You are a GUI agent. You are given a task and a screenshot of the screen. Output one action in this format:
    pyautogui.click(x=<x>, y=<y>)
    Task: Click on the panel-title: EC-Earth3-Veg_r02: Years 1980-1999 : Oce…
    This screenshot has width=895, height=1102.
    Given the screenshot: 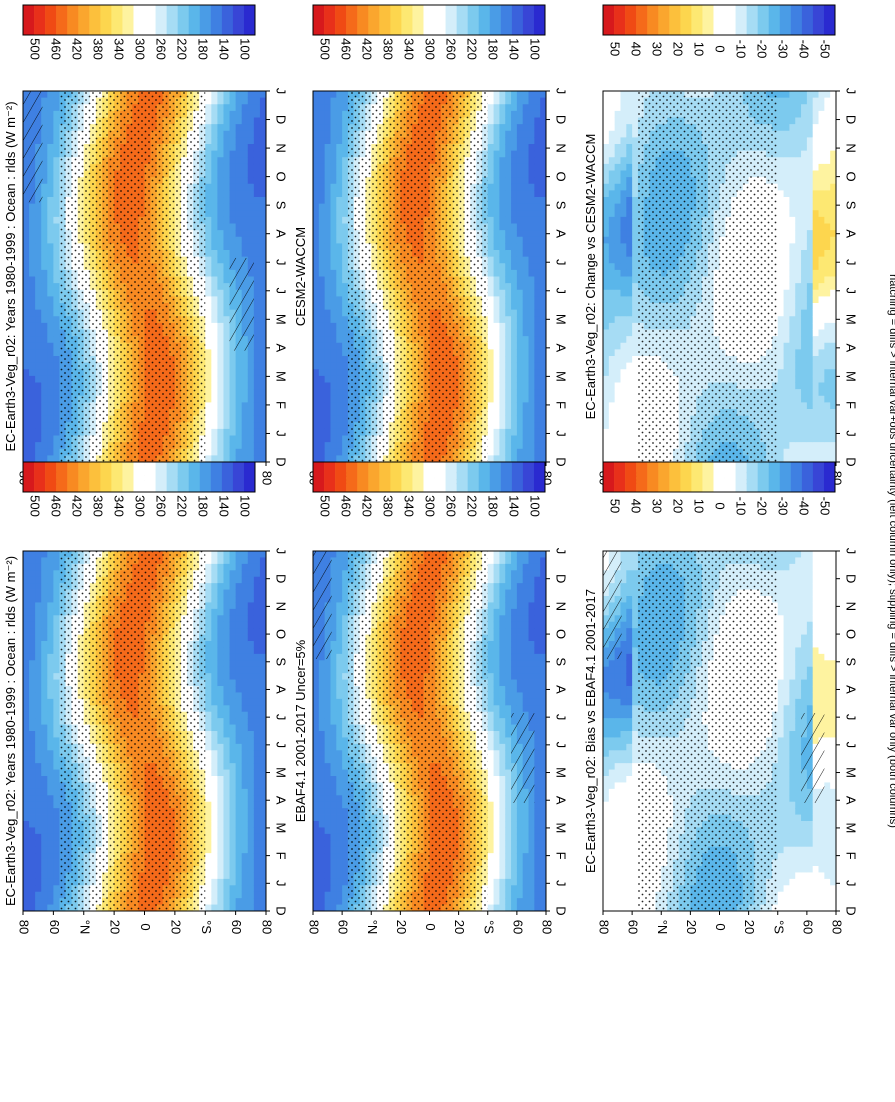 What is the action you would take?
    pyautogui.click(x=10, y=276)
    